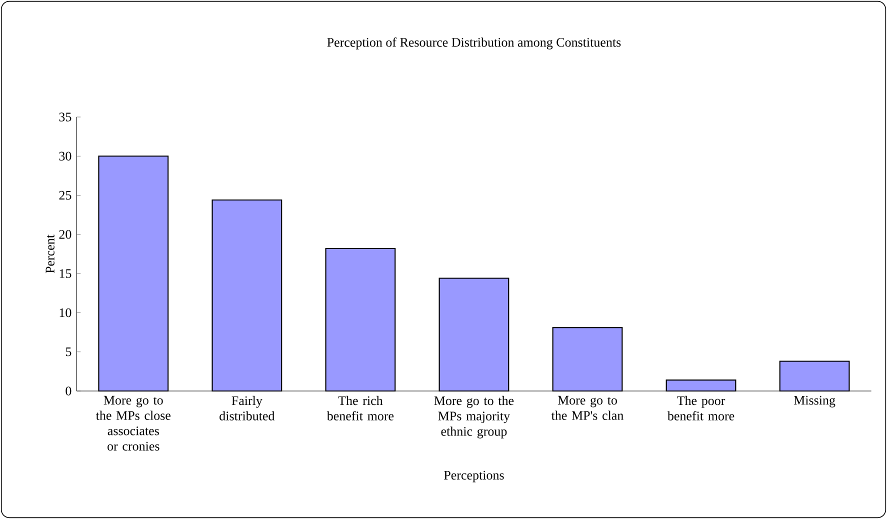 The height and width of the screenshot is (519, 887). I want to click on y-tick-label: 0, so click(69, 391).